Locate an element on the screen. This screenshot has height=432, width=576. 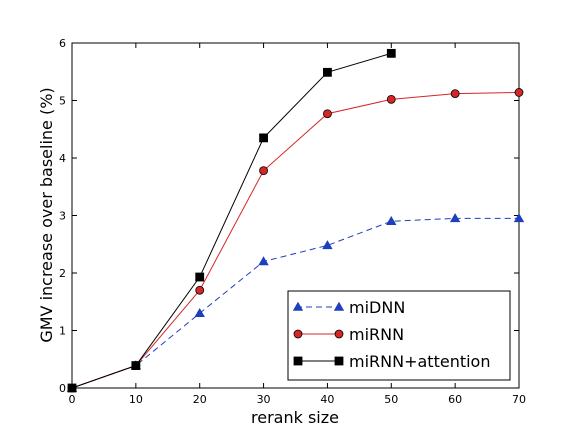
x-tick-label: 50 is located at coordinates (391, 399).